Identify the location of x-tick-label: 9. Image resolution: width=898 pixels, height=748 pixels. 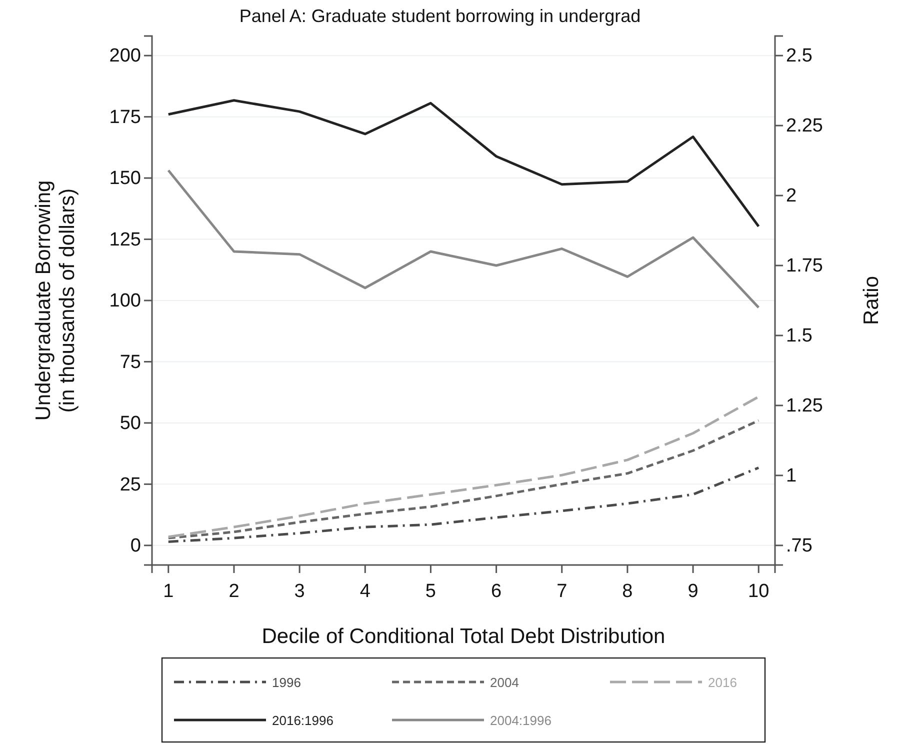
(693, 591).